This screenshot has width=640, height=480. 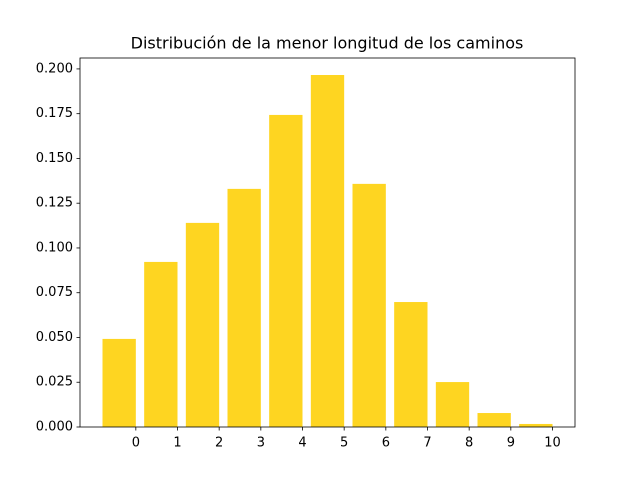 What do you see at coordinates (54, 158) in the screenshot?
I see `y-tick-label: 0.150` at bounding box center [54, 158].